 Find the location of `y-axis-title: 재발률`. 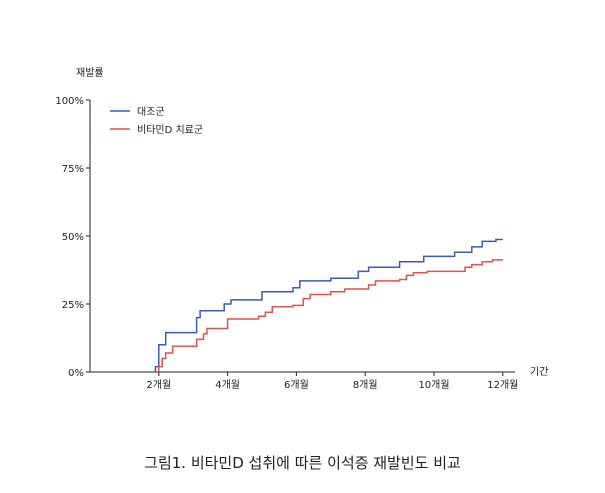

y-axis-title: 재발률 is located at coordinates (90, 73).